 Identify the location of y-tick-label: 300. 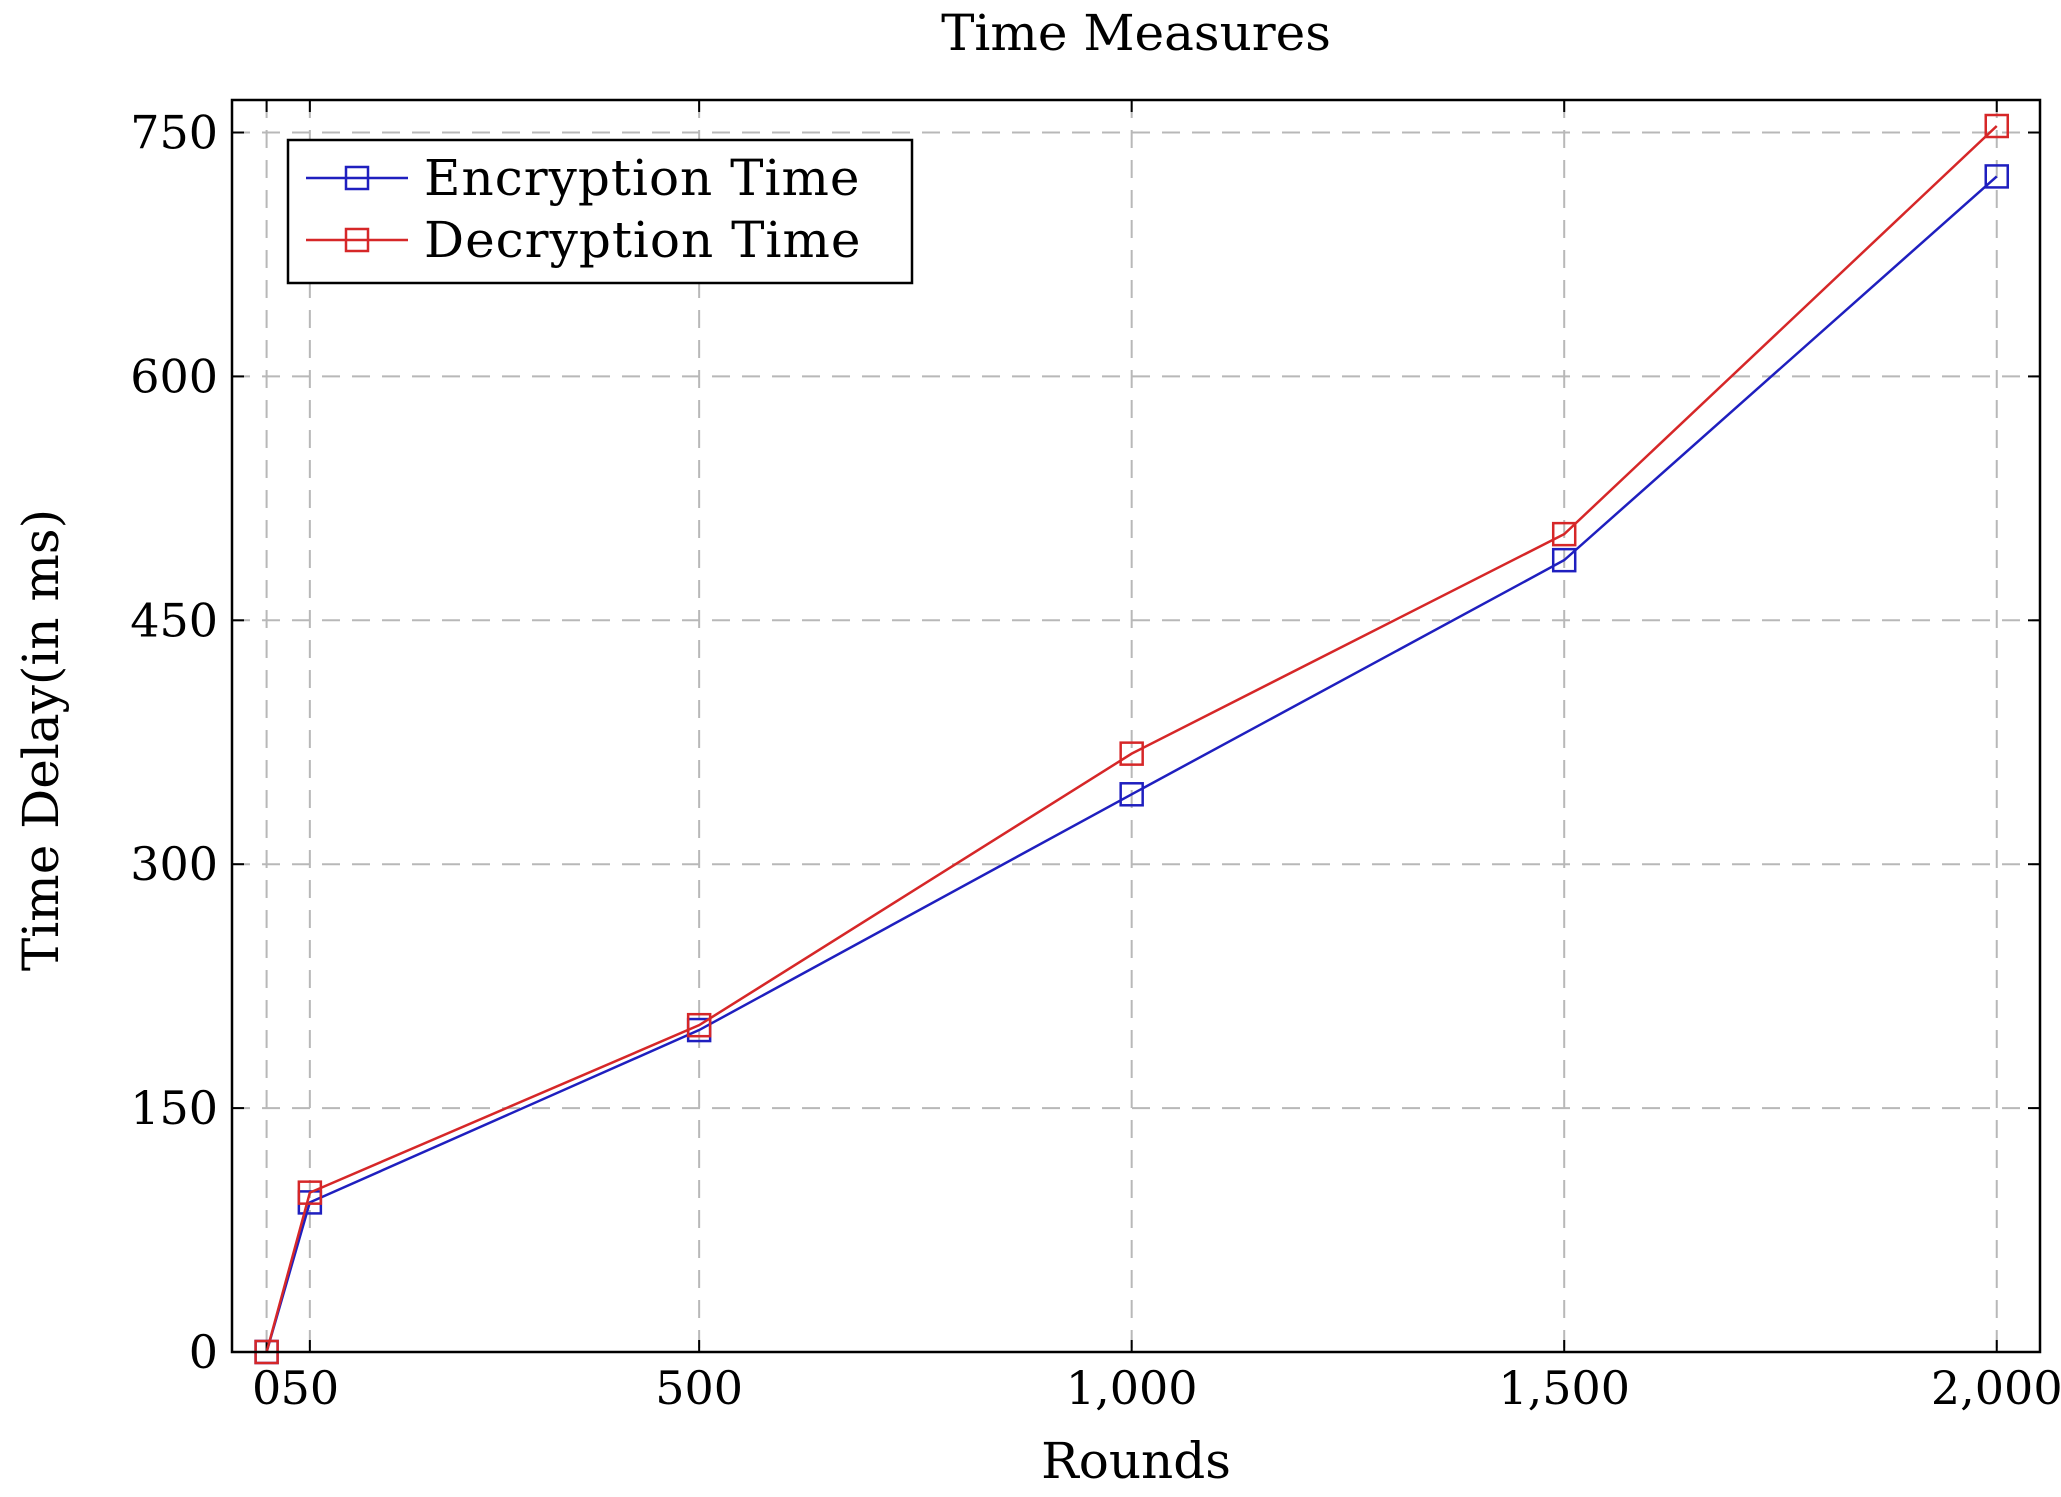
(174, 864).